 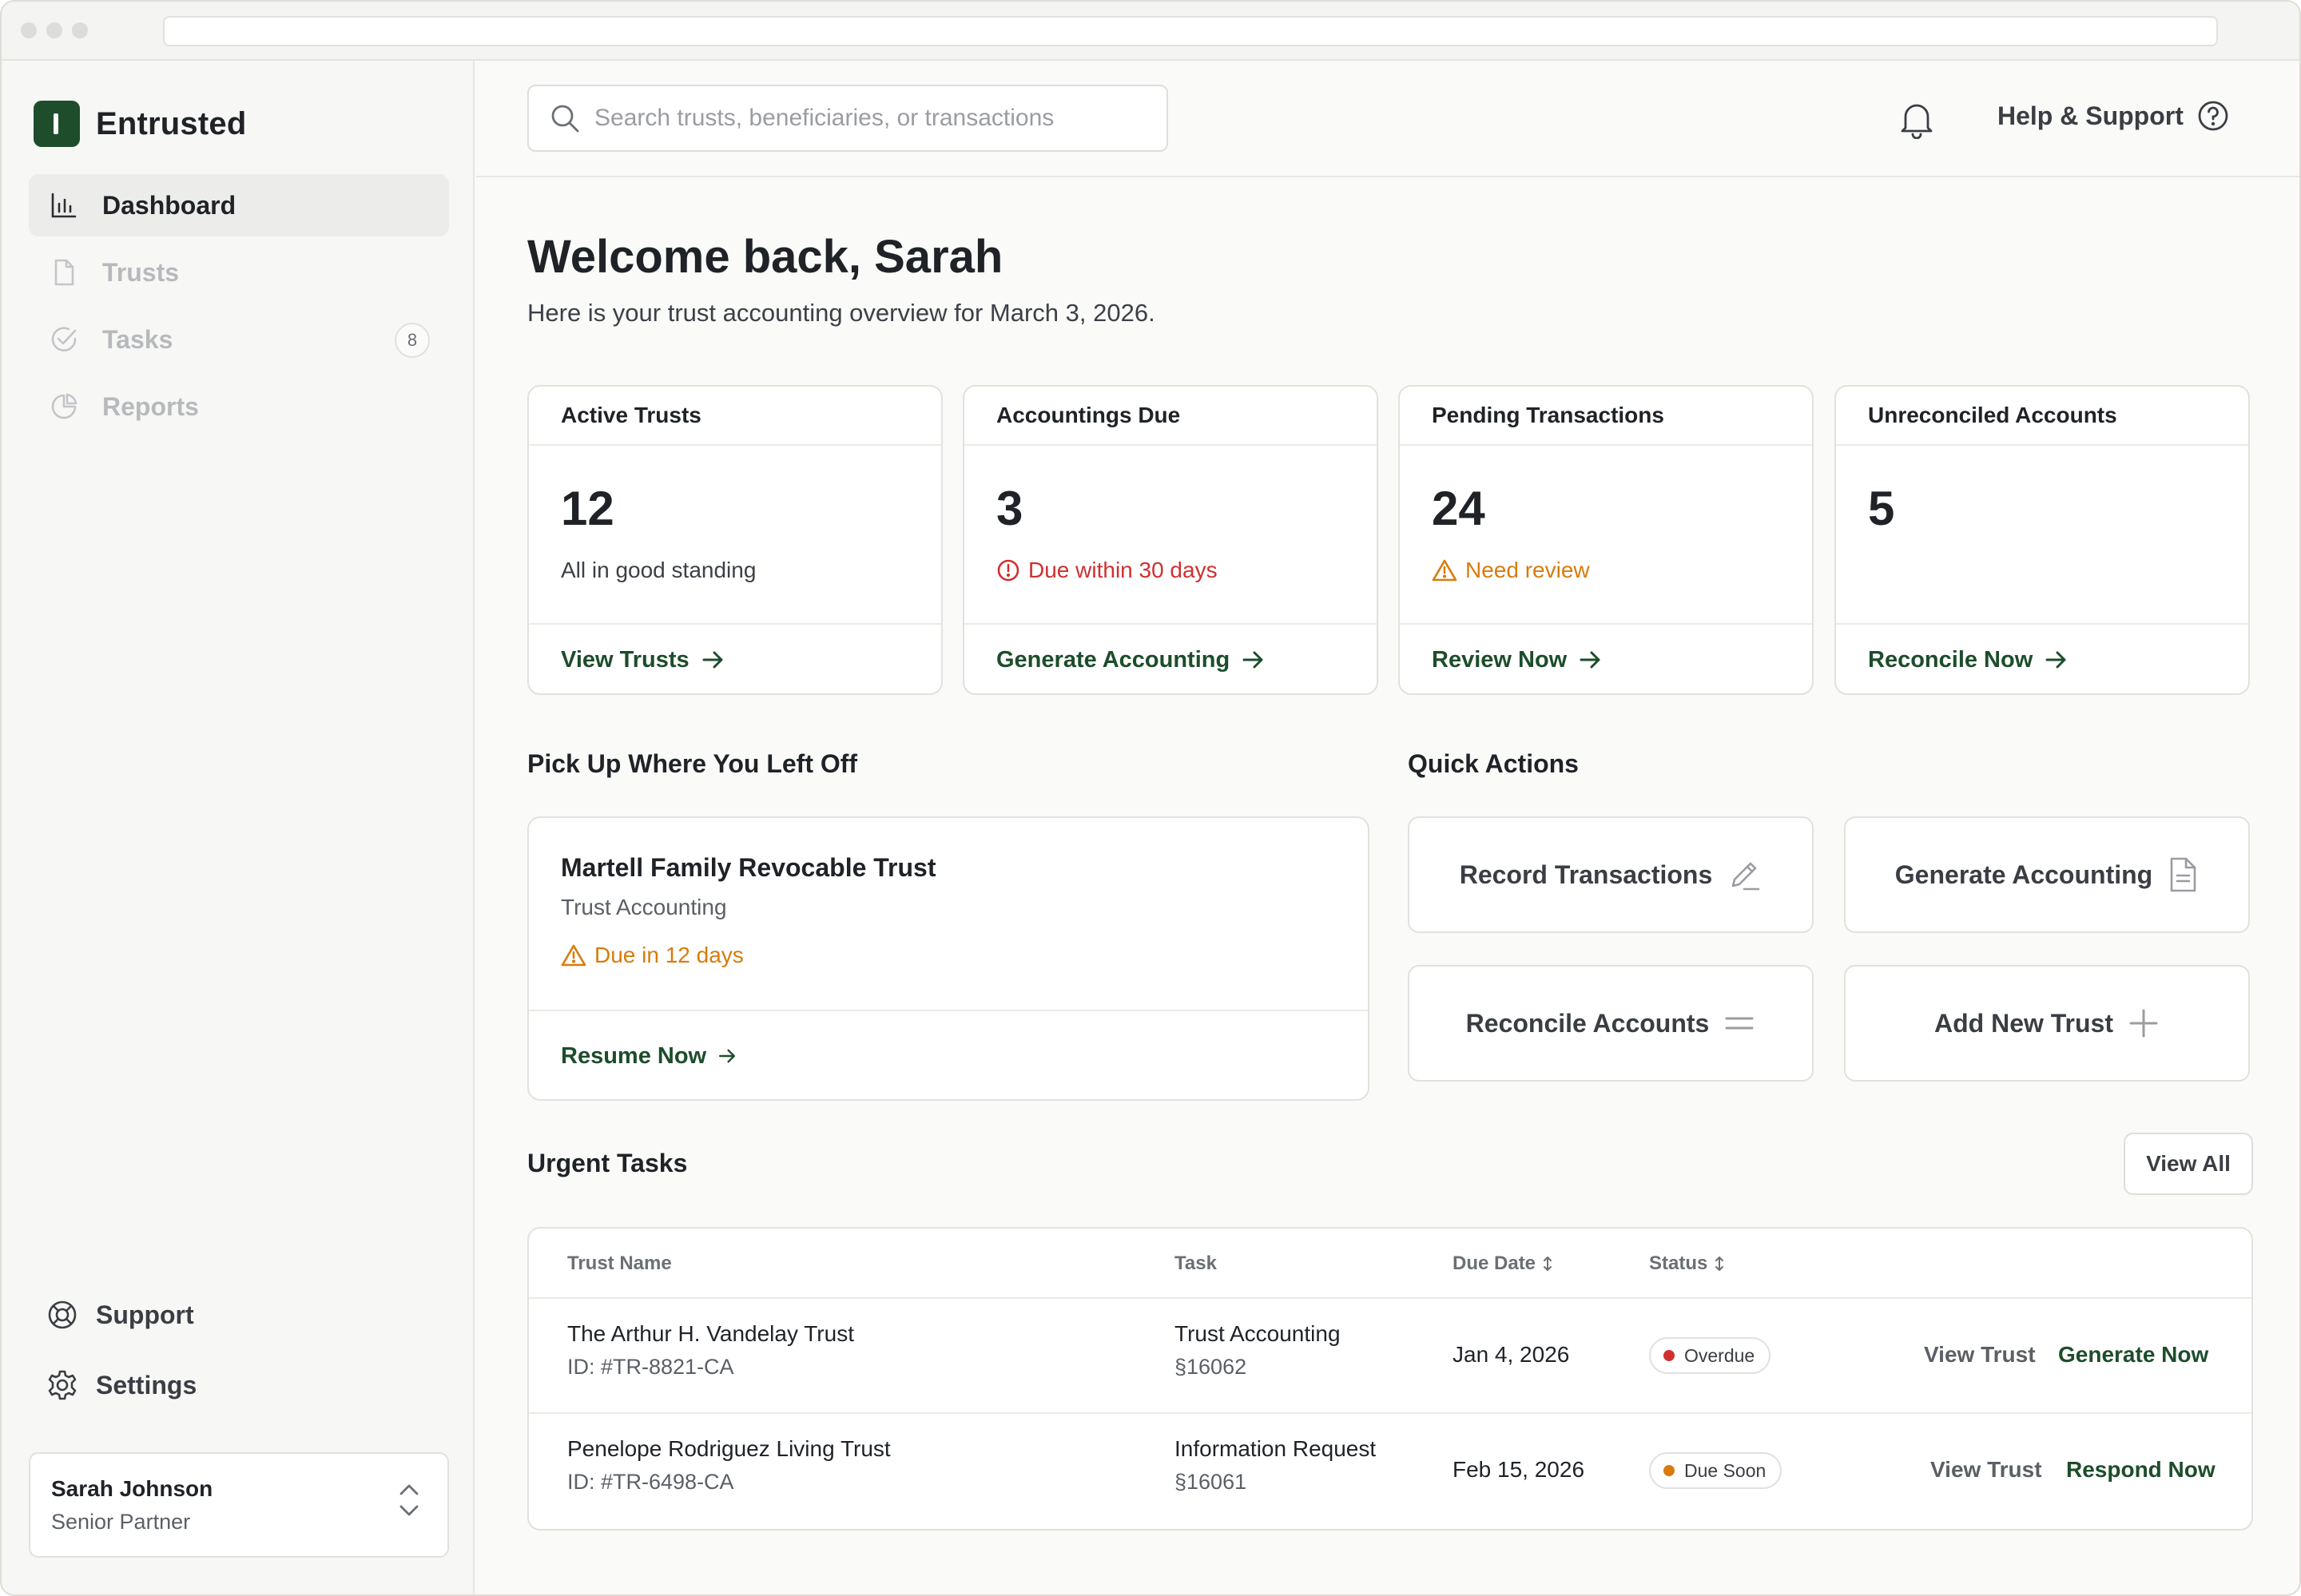 What do you see at coordinates (587, 508) in the screenshot?
I see `stat-value: 12` at bounding box center [587, 508].